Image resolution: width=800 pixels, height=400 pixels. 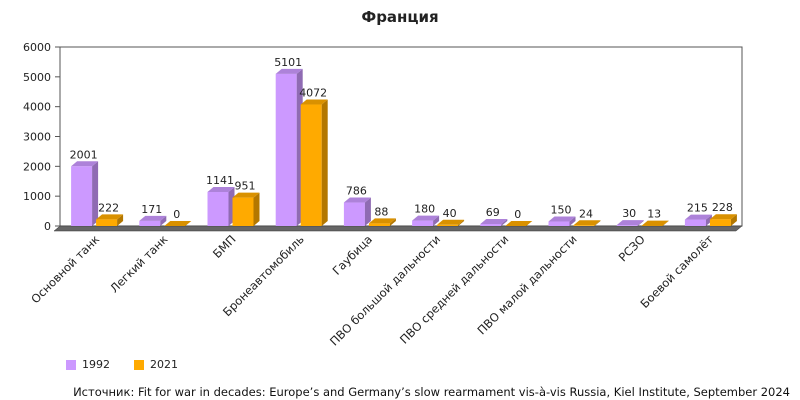 I want to click on data-label-1992: 1141, so click(x=220, y=180).